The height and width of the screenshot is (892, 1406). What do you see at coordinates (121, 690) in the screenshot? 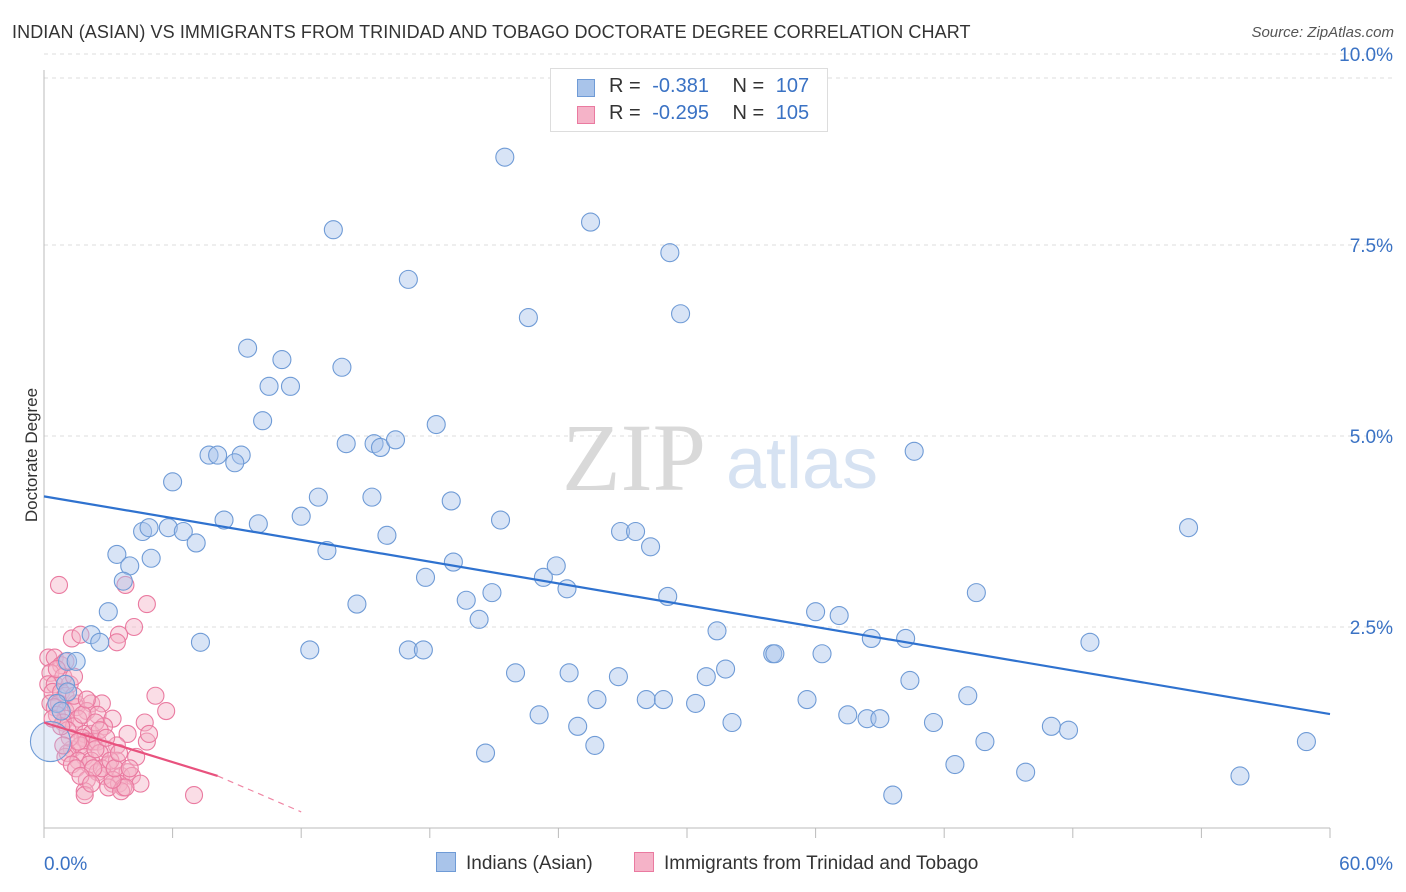
I see `series-trinidad-points` at bounding box center [121, 690].